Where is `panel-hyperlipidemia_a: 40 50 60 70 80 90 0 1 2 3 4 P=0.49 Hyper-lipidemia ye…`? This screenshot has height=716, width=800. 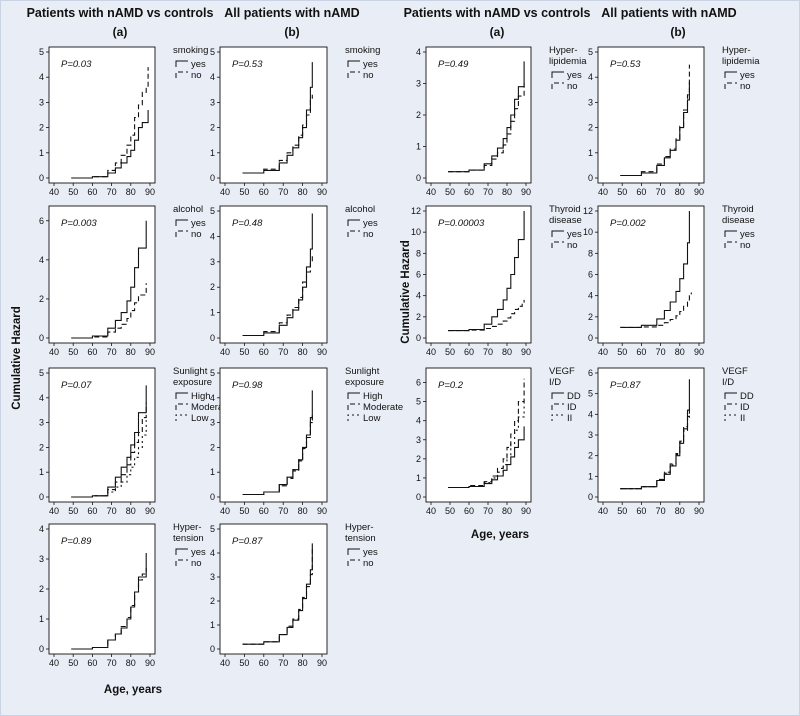 panel-hyperlipidemia_a: 40 50 60 70 80 90 0 1 2 3 4 P=0.49 Hyper-lipidemia ye… is located at coordinates (501, 121).